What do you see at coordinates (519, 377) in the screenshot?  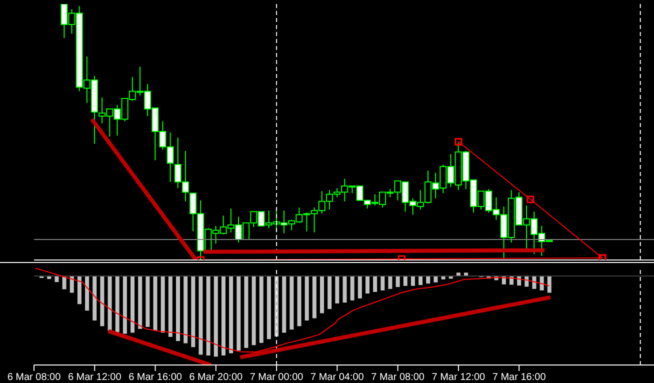 I see `x-tick-label: 7 Mar 16:00` at bounding box center [519, 377].